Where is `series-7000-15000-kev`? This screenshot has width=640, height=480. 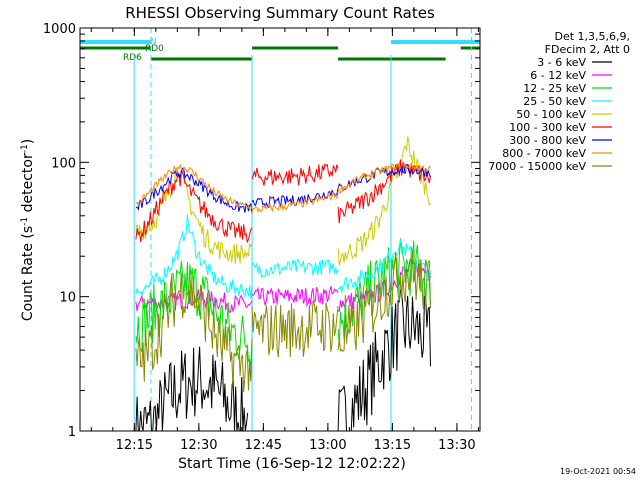 series-7000-15000-kev is located at coordinates (283, 321).